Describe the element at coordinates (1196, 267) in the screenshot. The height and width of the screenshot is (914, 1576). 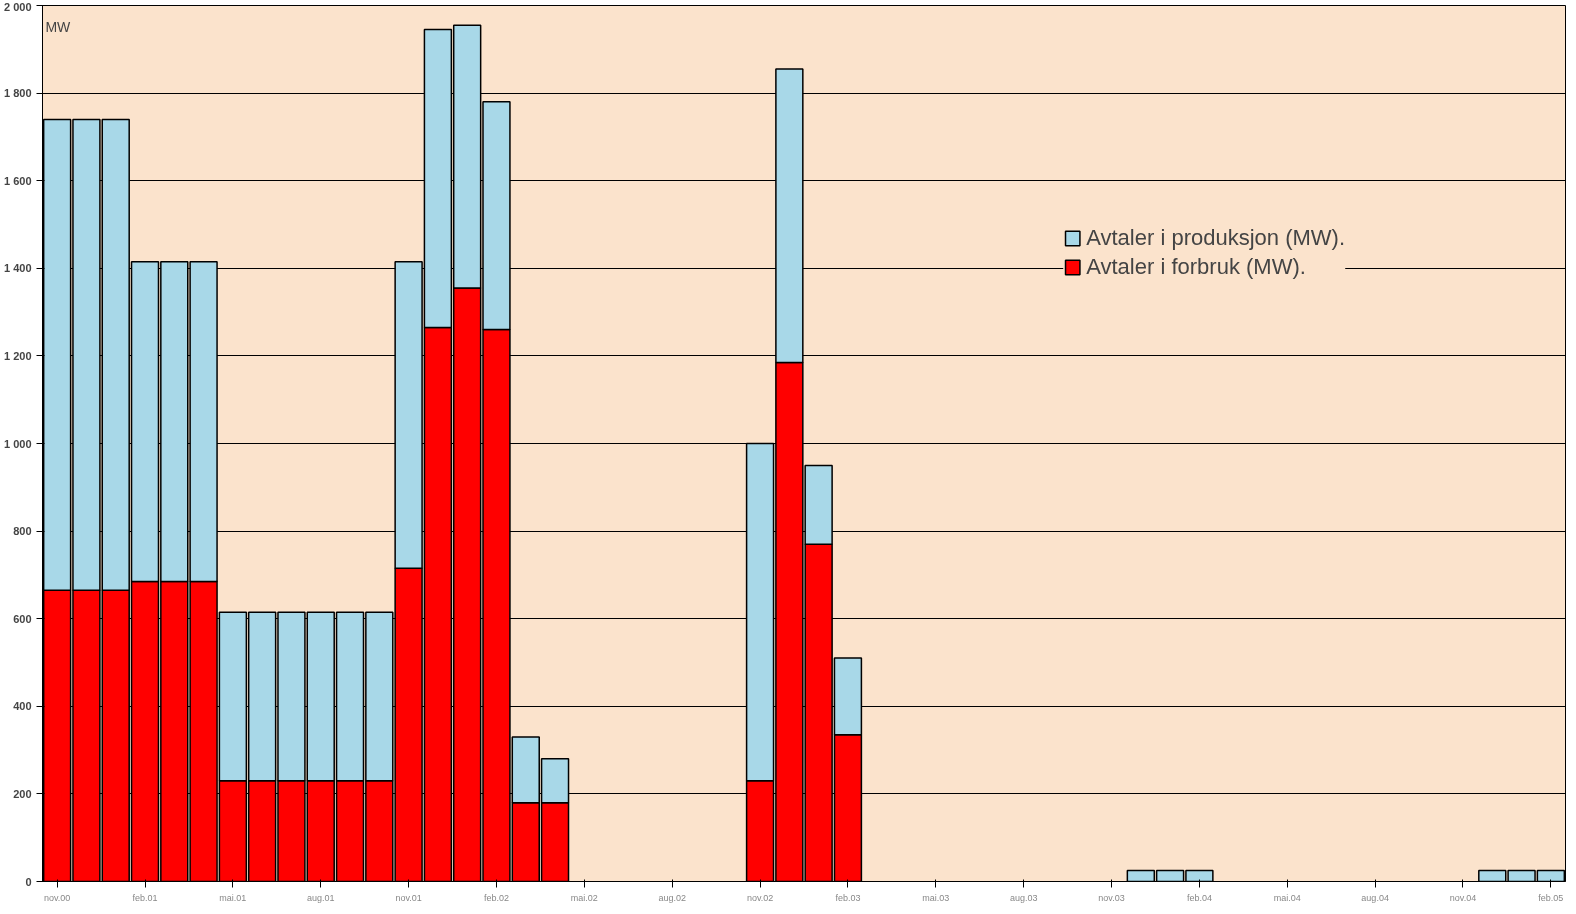
I see `legend-label: Avtaler i forbruk (MW).` at that location.